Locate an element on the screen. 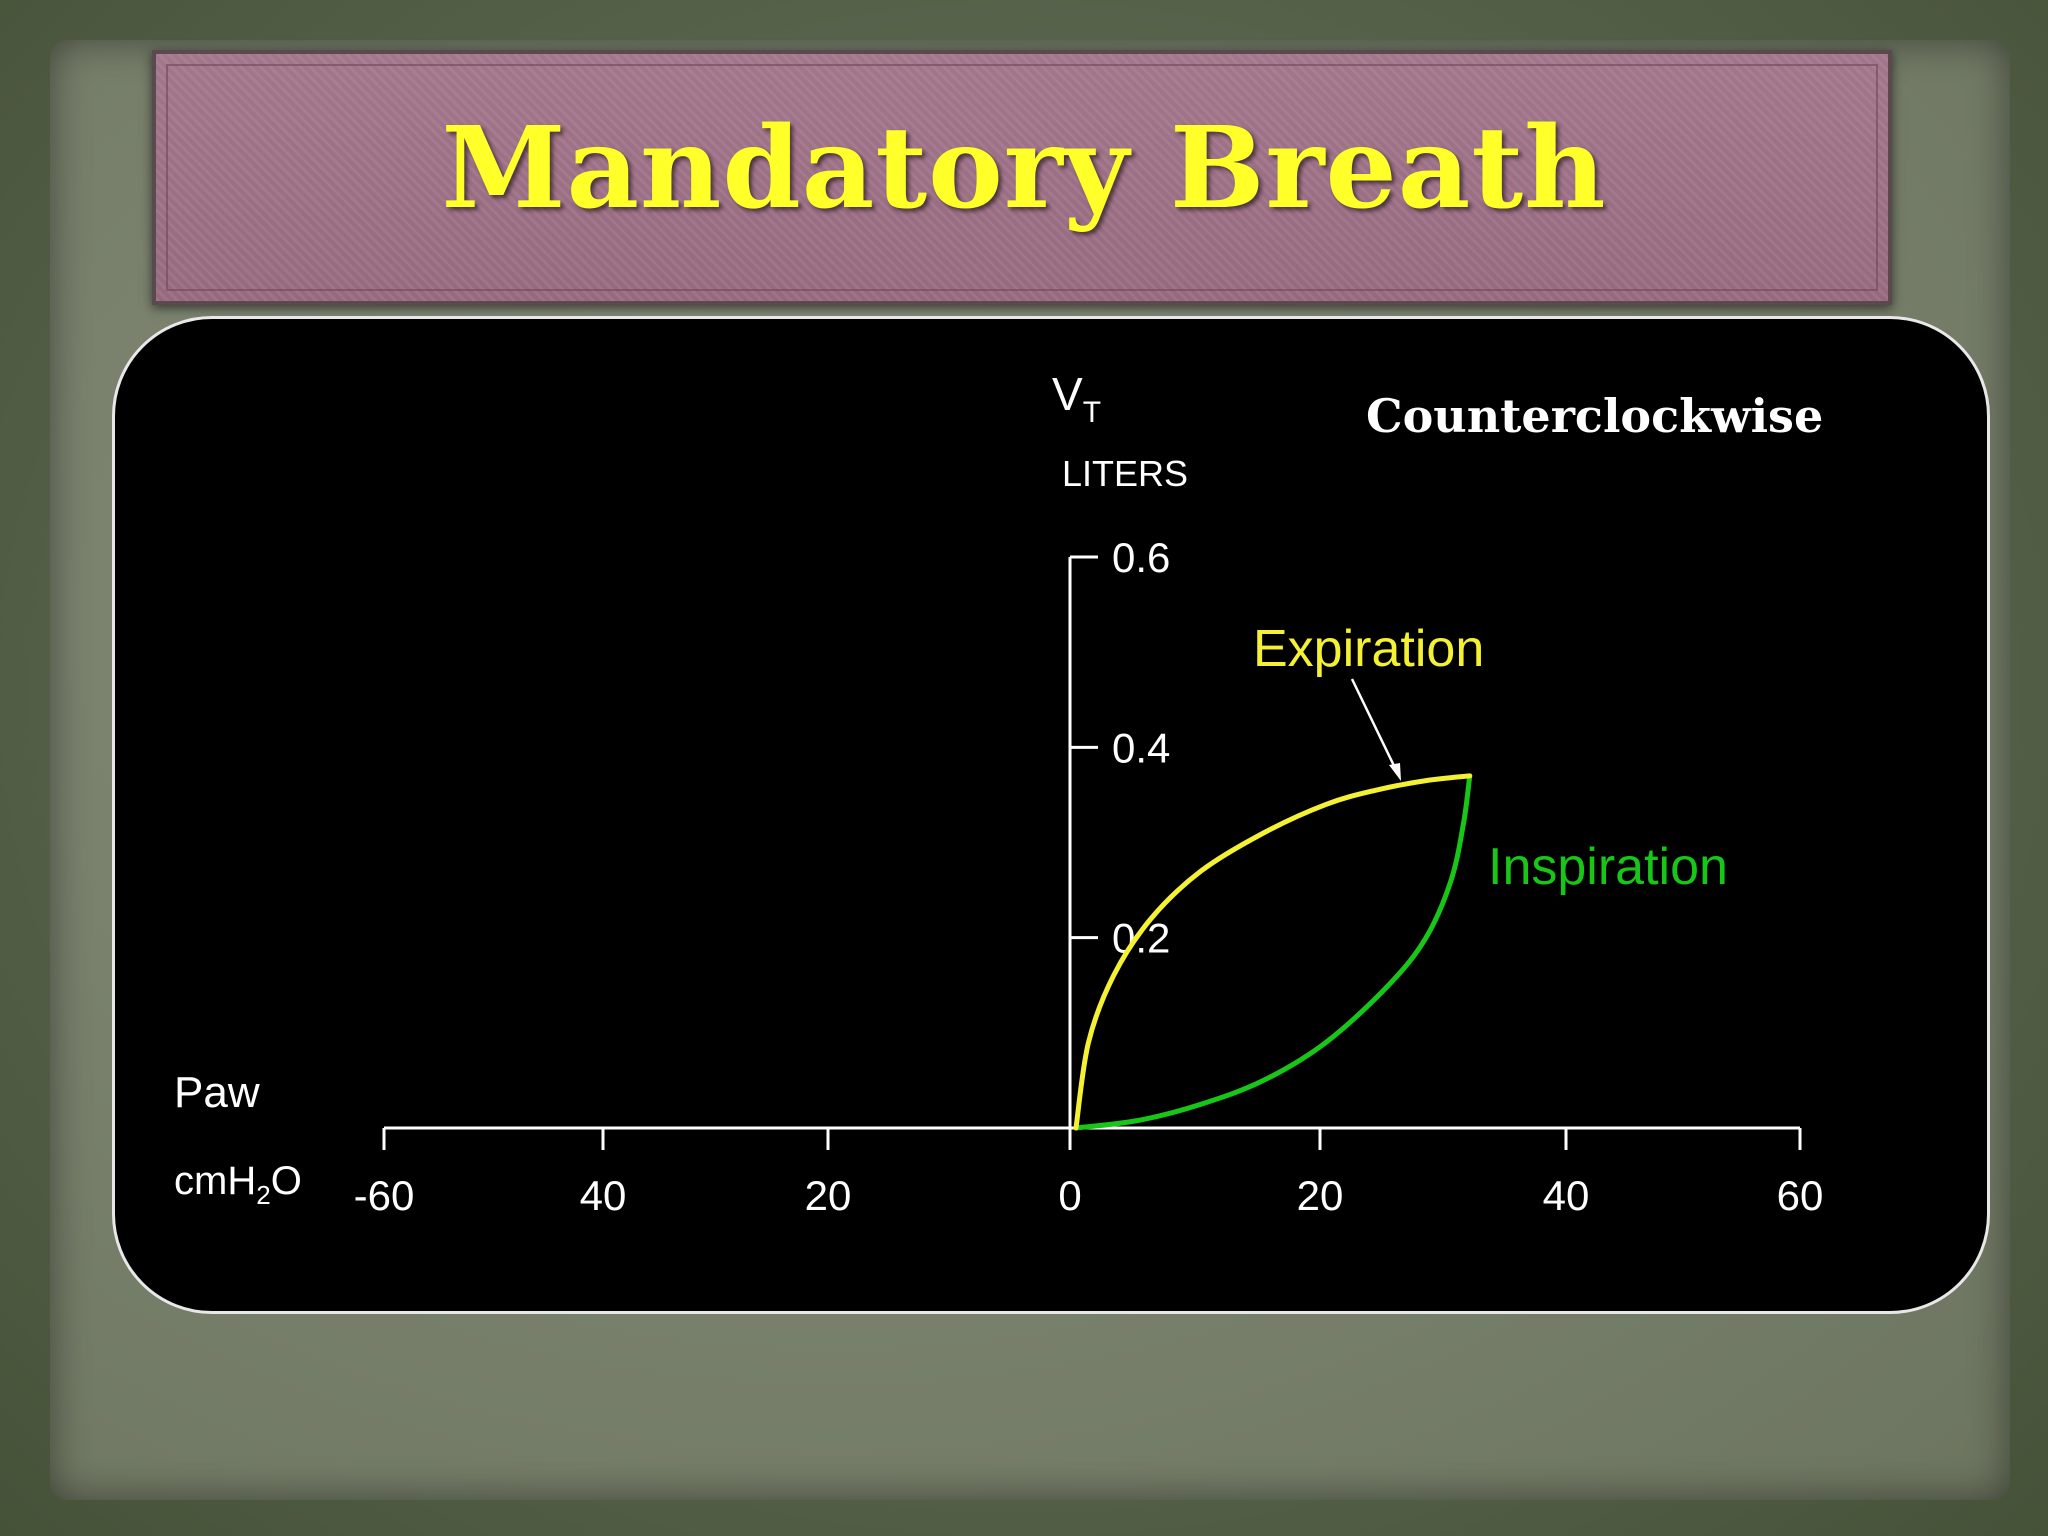  inspiration-annotation: Inspiration is located at coordinates (1608, 867).